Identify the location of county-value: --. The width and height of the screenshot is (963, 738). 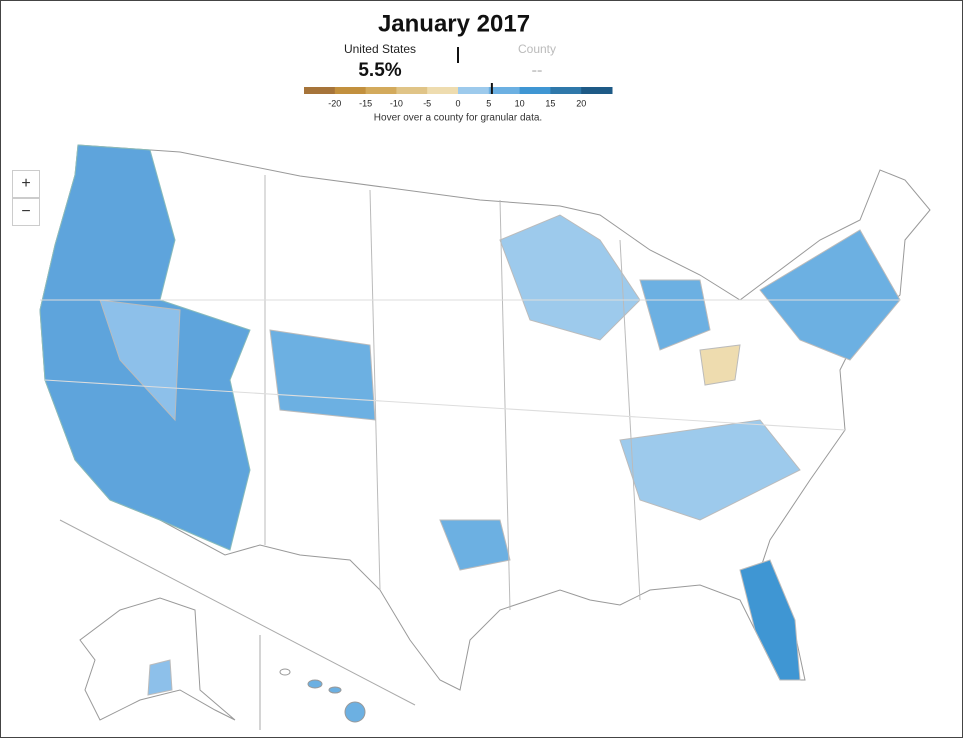
(537, 70).